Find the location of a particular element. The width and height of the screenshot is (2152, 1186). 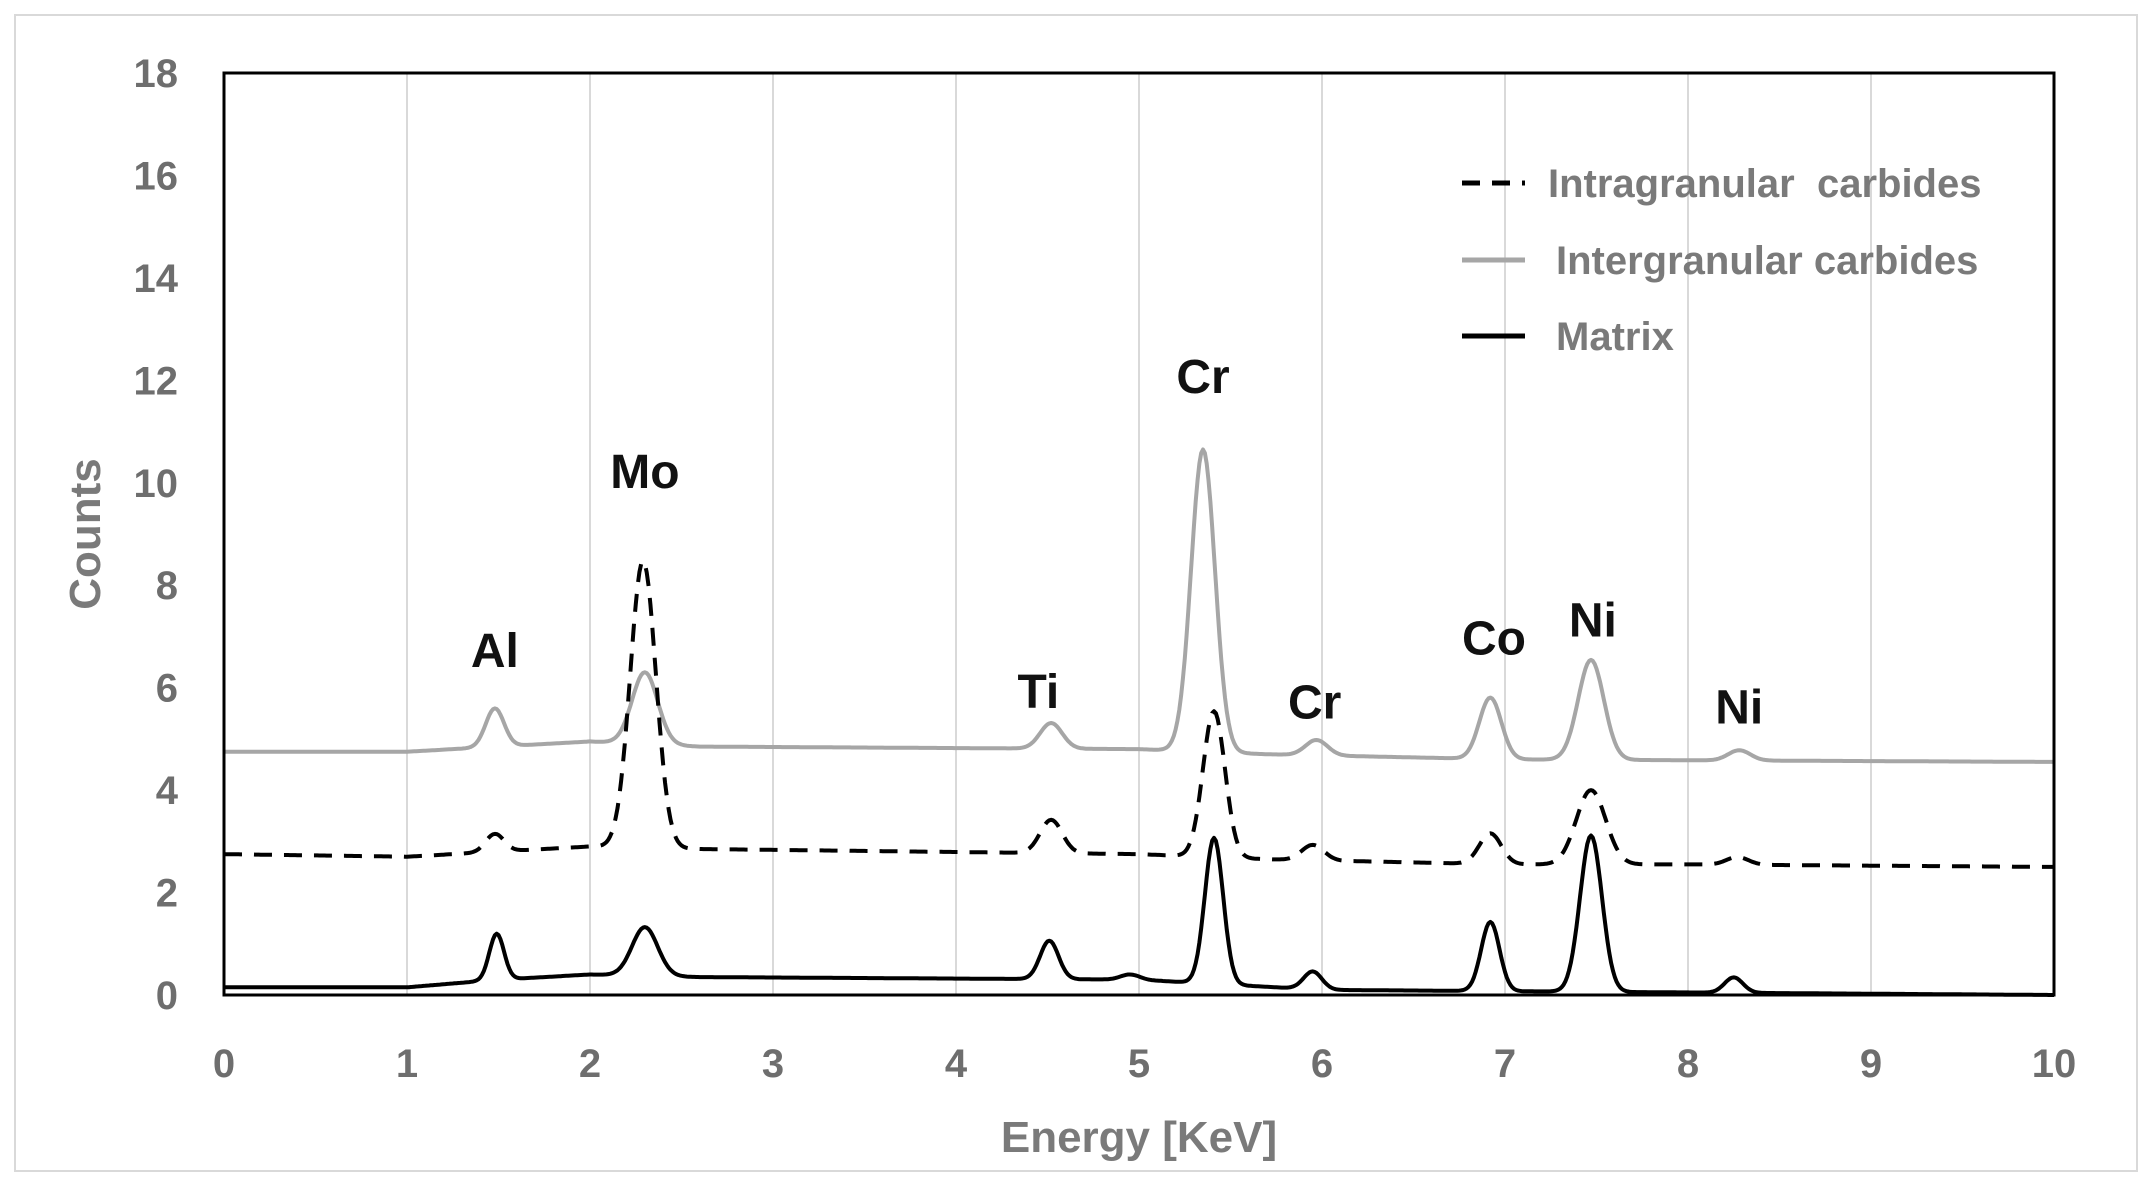

y-tick-labels: 0 2 4 6 8 10 12 14 16 18 is located at coordinates (156, 535).